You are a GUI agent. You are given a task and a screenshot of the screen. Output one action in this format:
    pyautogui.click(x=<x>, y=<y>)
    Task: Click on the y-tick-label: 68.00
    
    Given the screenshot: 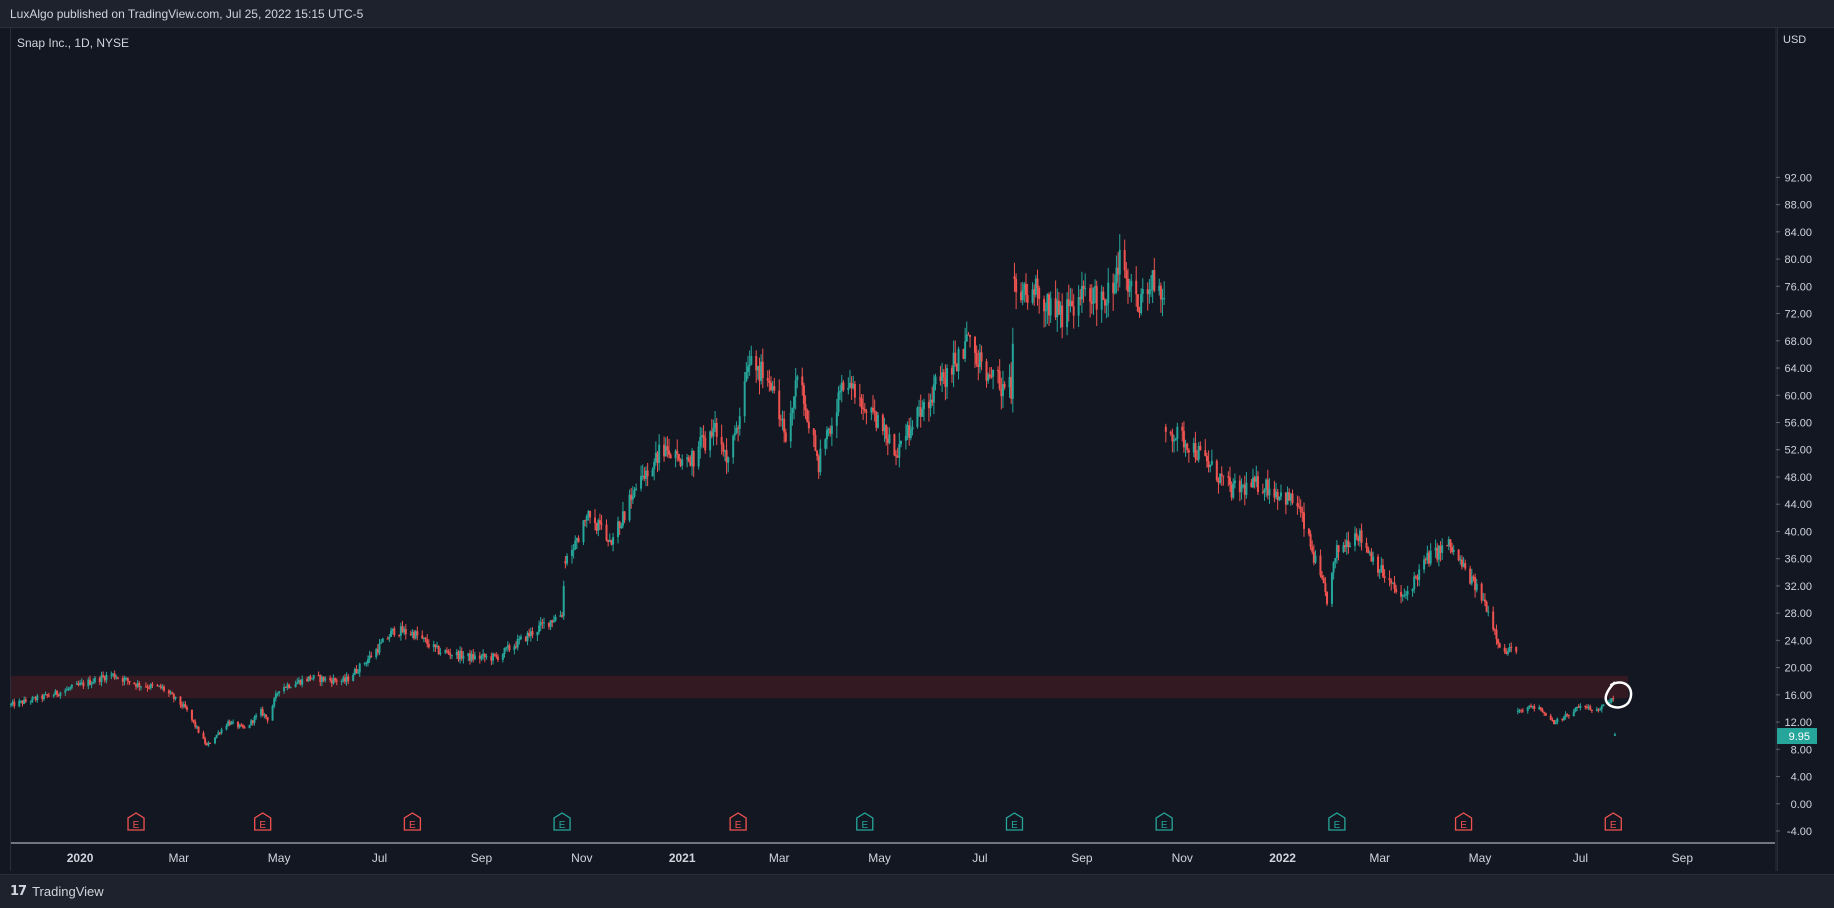 What is the action you would take?
    pyautogui.click(x=1798, y=342)
    